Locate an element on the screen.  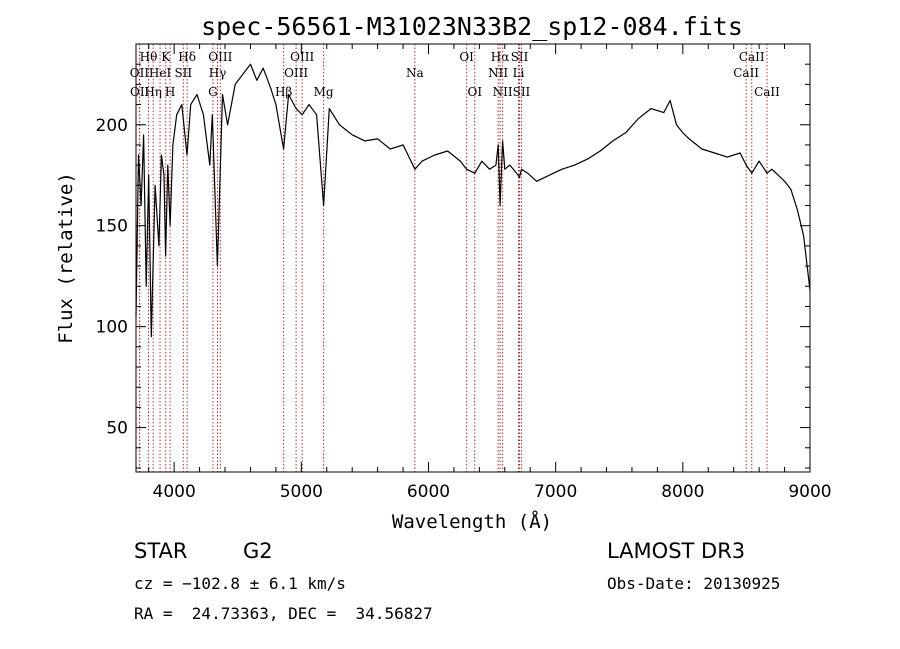
x-tick-label: 4000 is located at coordinates (174, 492).